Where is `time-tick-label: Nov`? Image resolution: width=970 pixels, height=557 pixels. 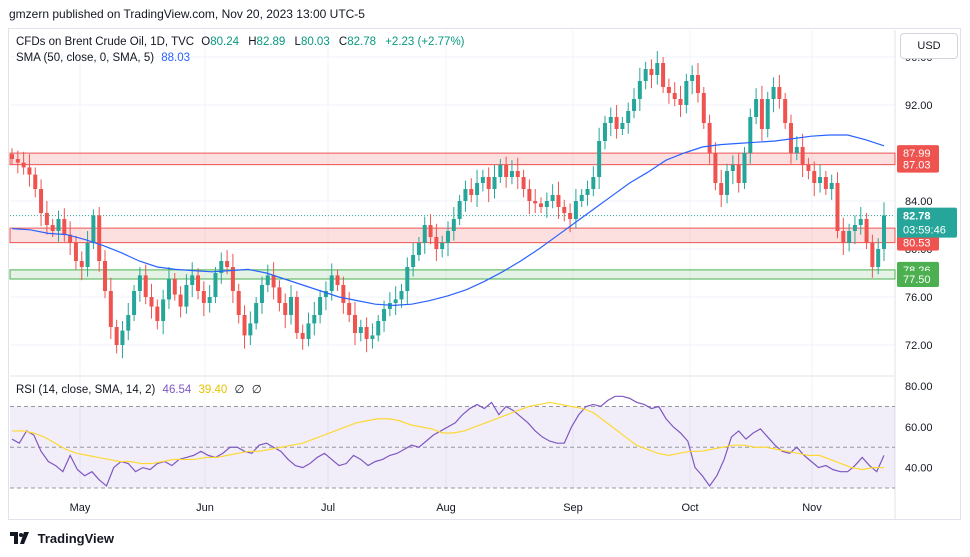 time-tick-label: Nov is located at coordinates (812, 508).